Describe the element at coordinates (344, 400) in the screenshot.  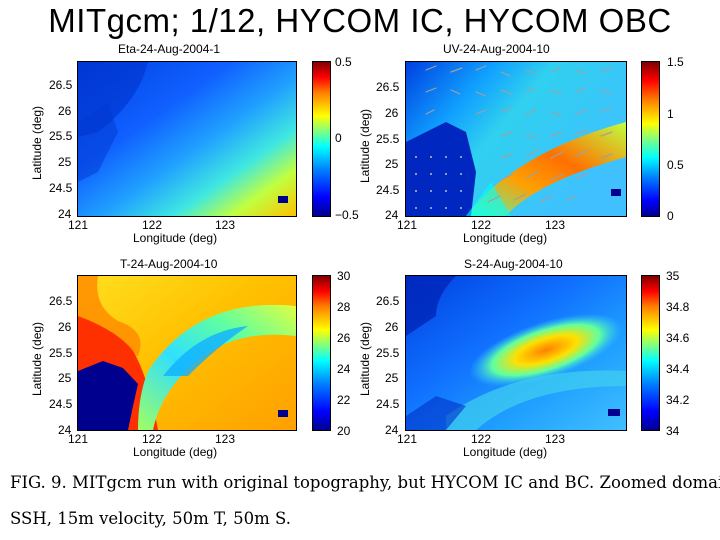
I see `cbar-tick: 22` at that location.